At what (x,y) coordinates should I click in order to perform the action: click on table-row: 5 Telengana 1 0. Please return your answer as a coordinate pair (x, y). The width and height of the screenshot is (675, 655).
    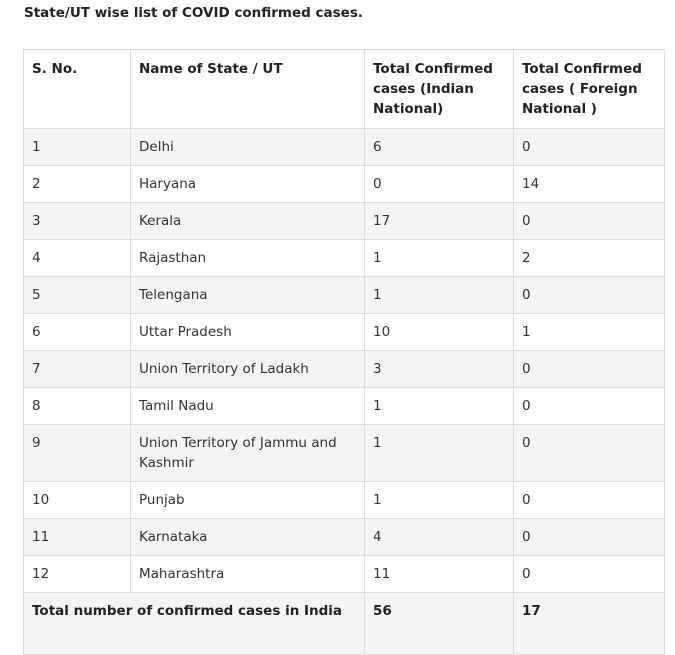
    Looking at the image, I should click on (344, 295).